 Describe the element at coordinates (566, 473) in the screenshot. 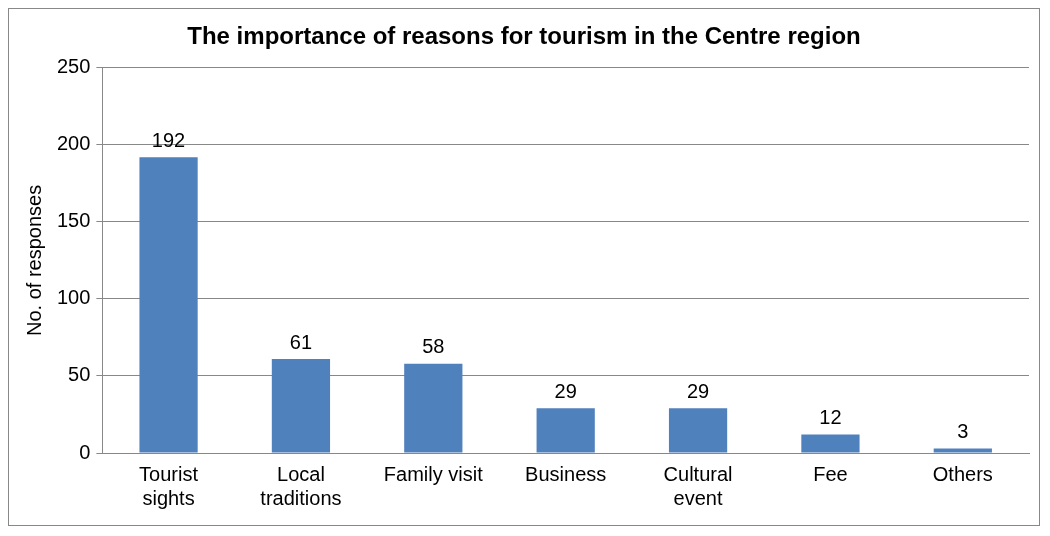

I see `x-tick-label: Business` at that location.